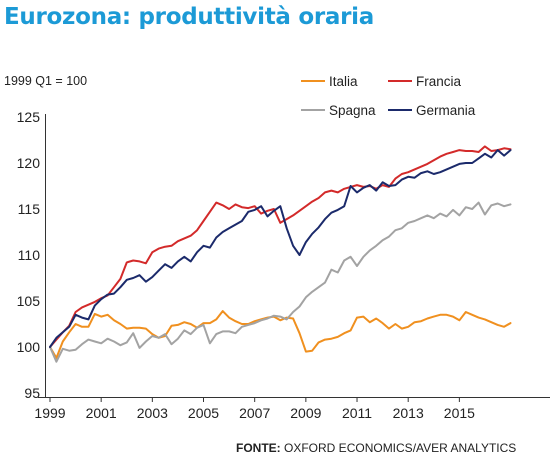 This screenshot has width=550, height=465. Describe the element at coordinates (29, 301) in the screenshot. I see `y-tick-label: 105` at that location.